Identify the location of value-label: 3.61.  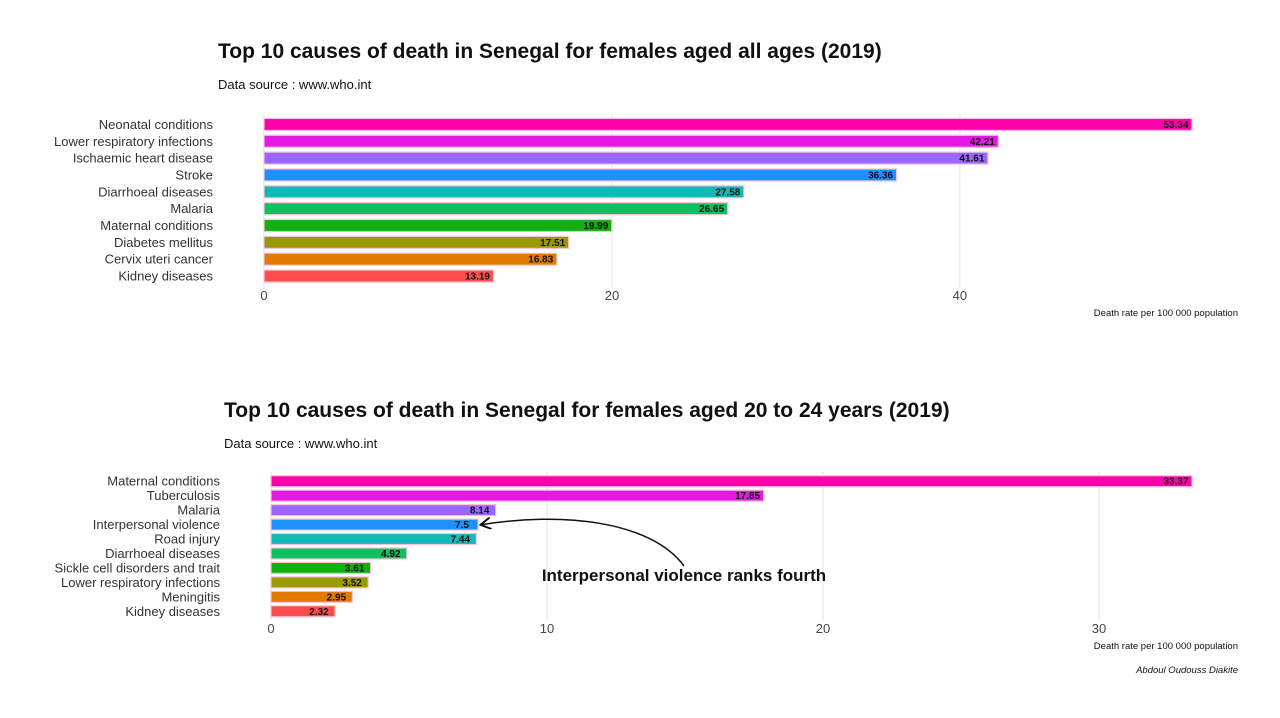
(355, 568).